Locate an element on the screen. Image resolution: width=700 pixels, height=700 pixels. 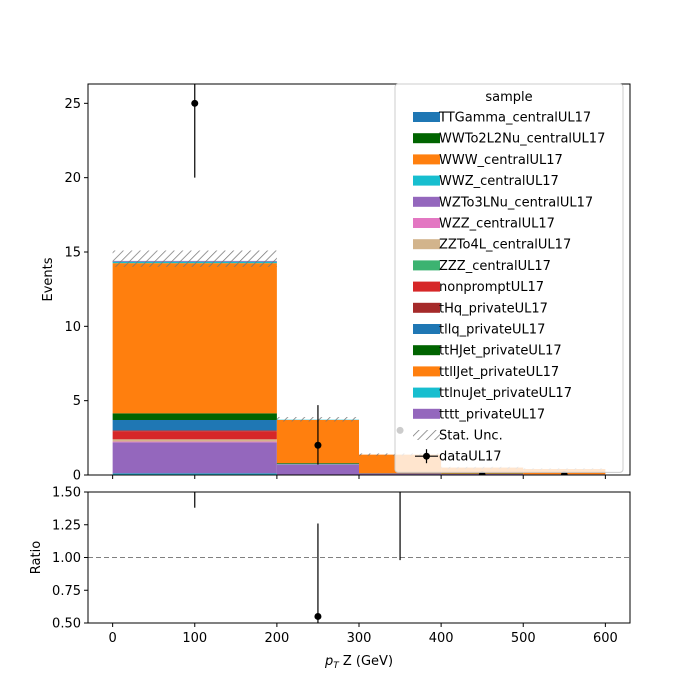
y-tick-label: 5 is located at coordinates (77, 401).